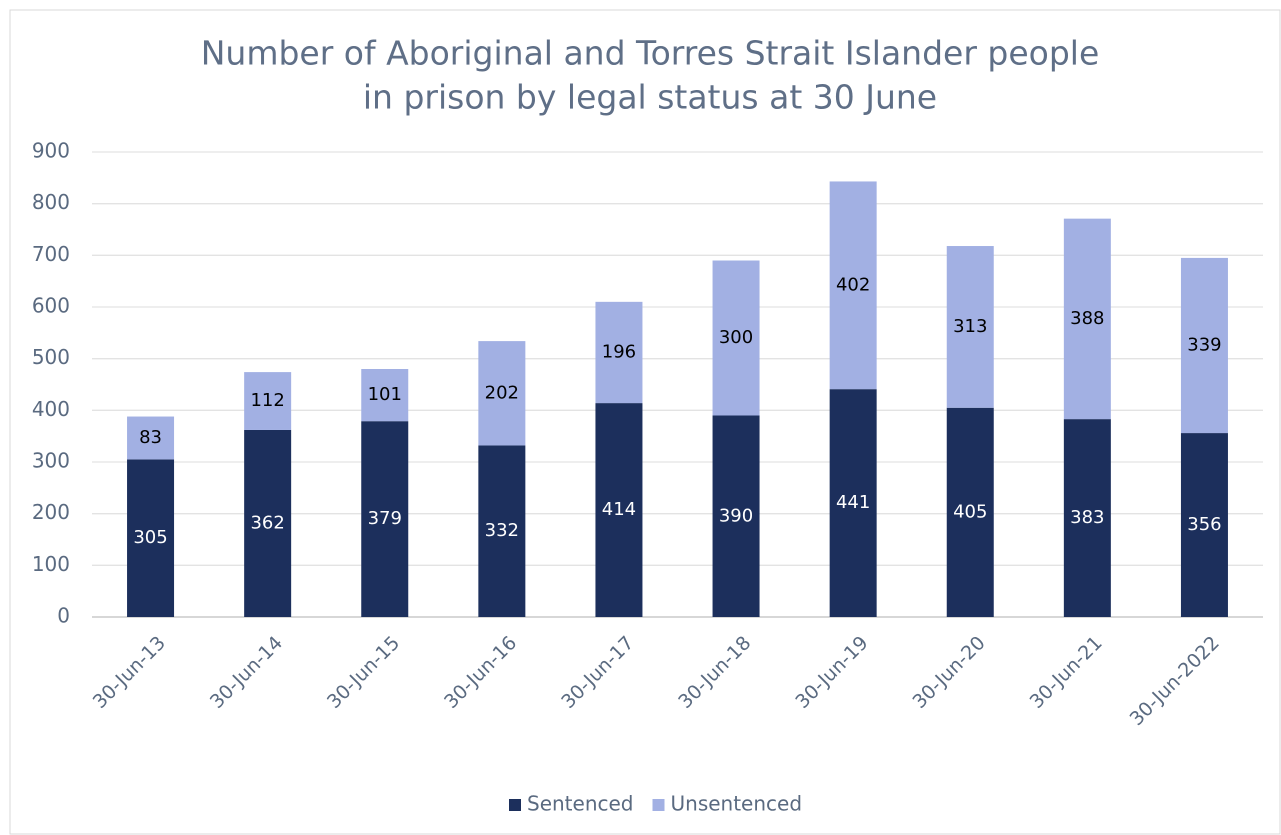  I want to click on y-tick-label: 300, so click(51, 461).